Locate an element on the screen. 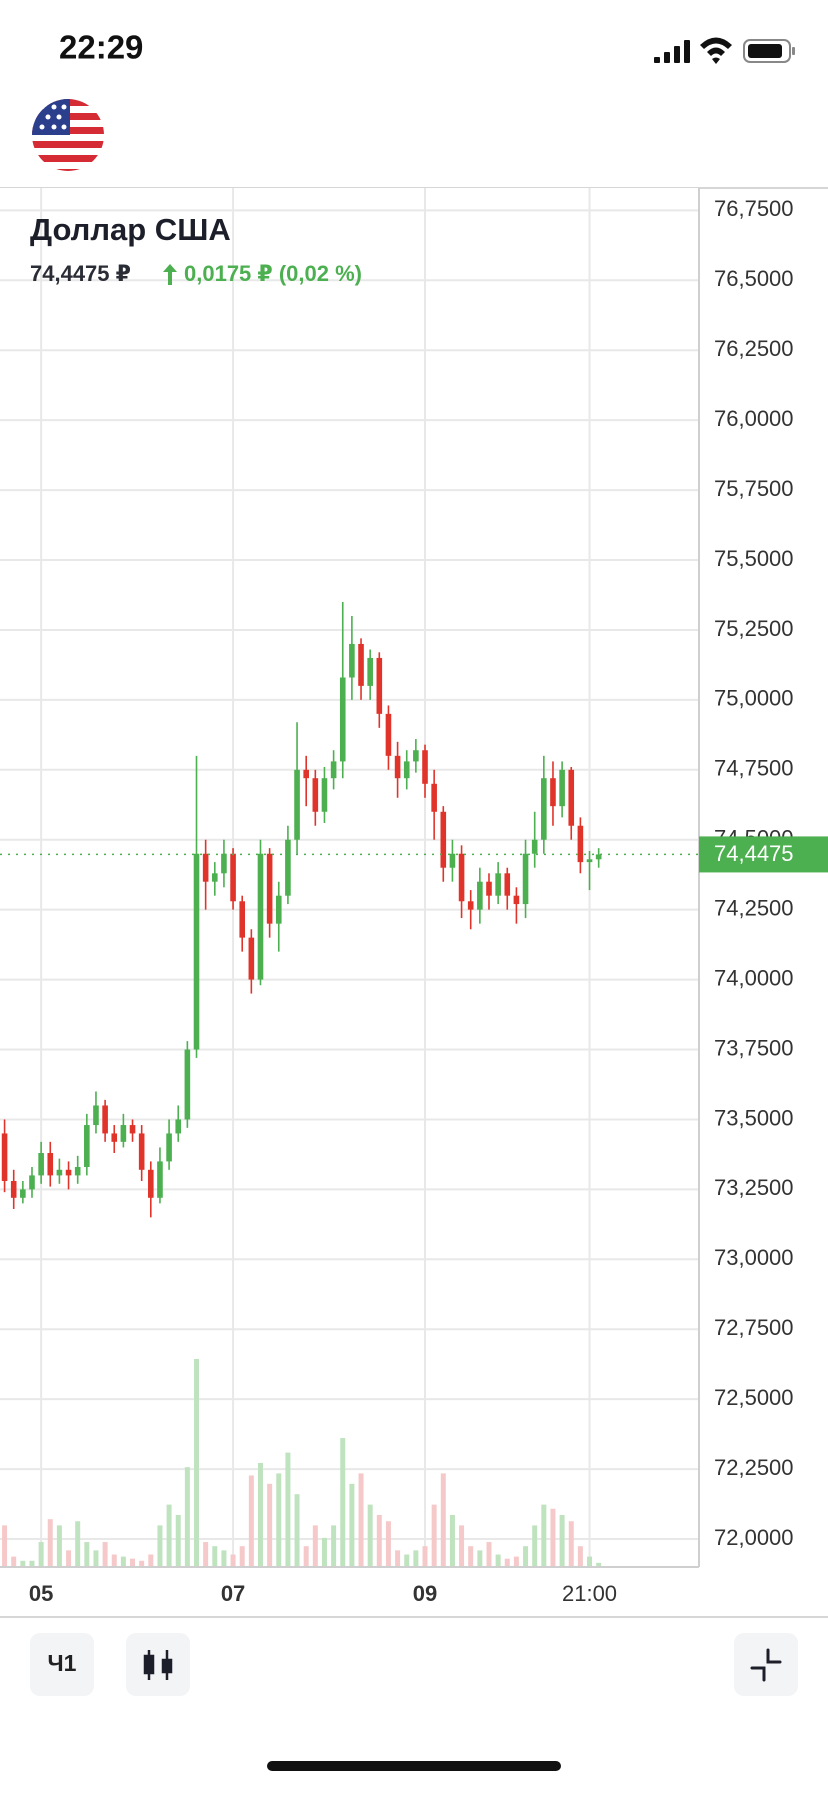  interval-button: Ч1 is located at coordinates (62, 1664).